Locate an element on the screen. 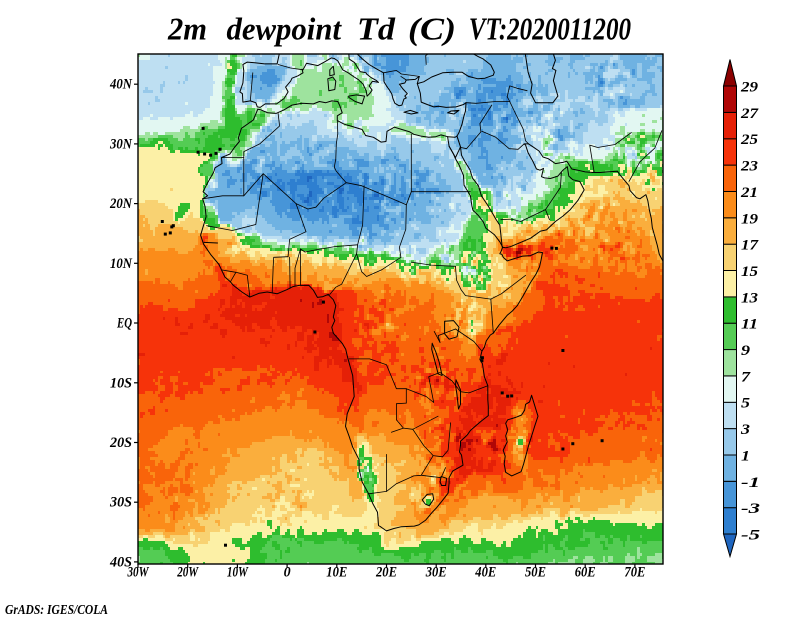  svg-text: dewpoint is located at coordinates (285, 29).